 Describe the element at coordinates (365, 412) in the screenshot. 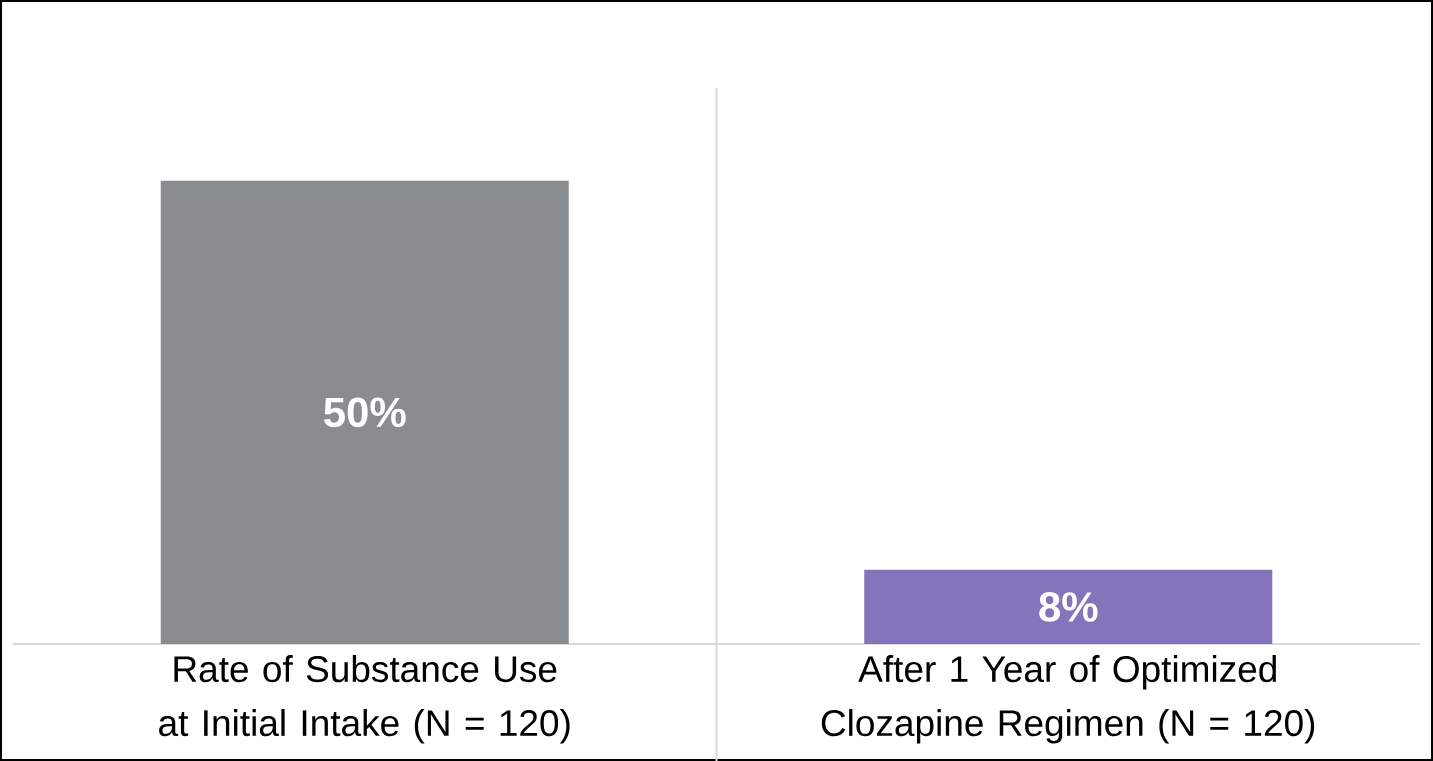

I see `data-label: 50%` at that location.